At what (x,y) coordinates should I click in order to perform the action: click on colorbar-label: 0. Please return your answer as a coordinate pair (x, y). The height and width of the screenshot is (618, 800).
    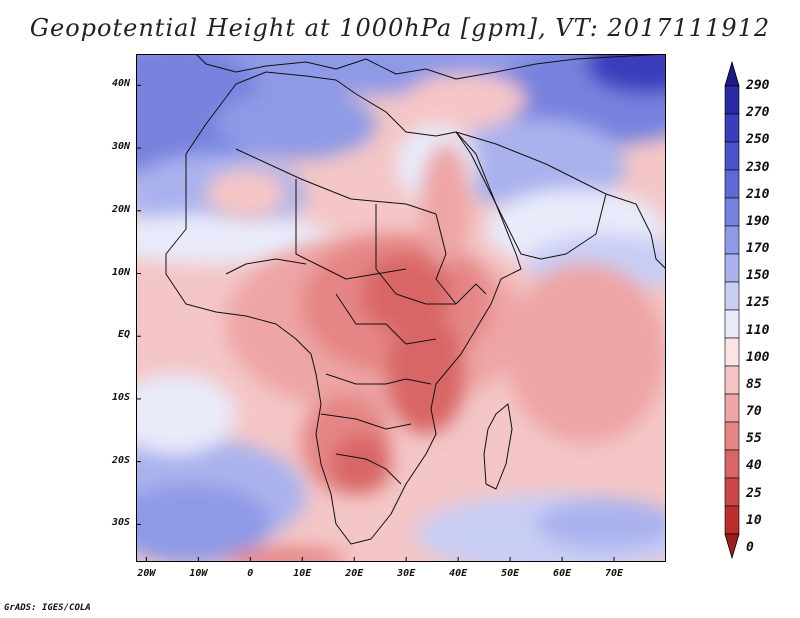
    Looking at the image, I should click on (750, 547).